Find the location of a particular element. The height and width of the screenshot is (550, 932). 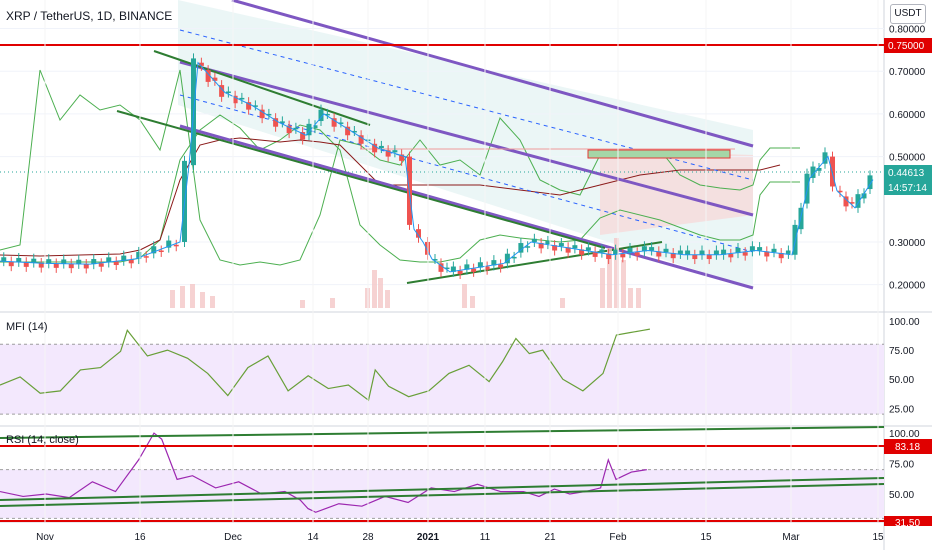

time-tick-label: 15 is located at coordinates (706, 537).